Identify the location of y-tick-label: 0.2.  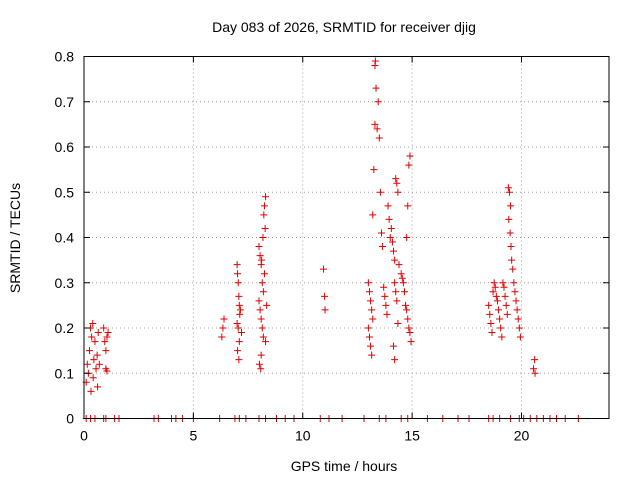
(65, 328).